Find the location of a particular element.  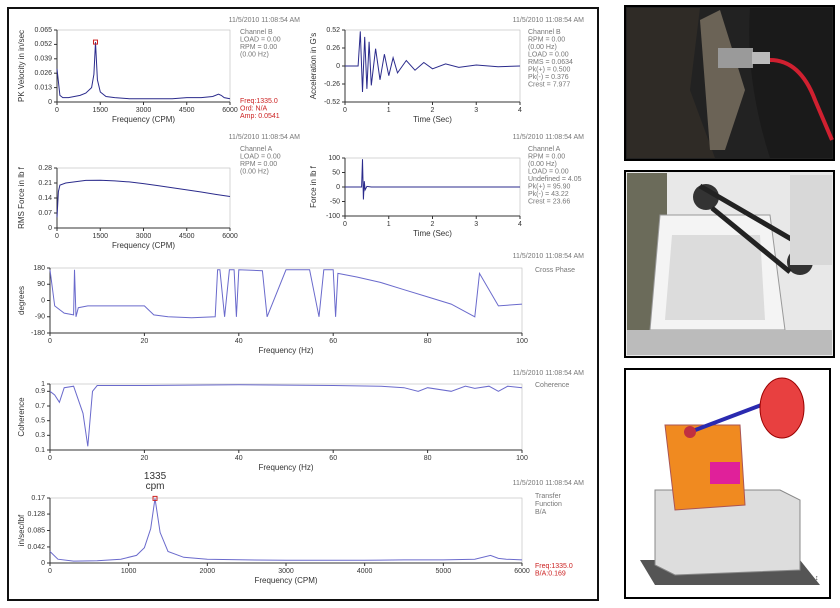

y-axis-label: degrees is located at coordinates (21, 300).